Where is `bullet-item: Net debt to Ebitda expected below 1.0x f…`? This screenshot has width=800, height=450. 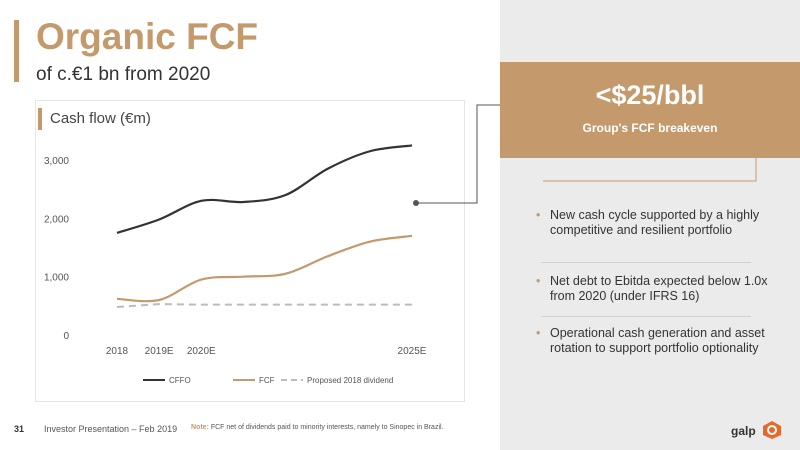 bullet-item: Net debt to Ebitda expected below 1.0x f… is located at coordinates (656, 289).